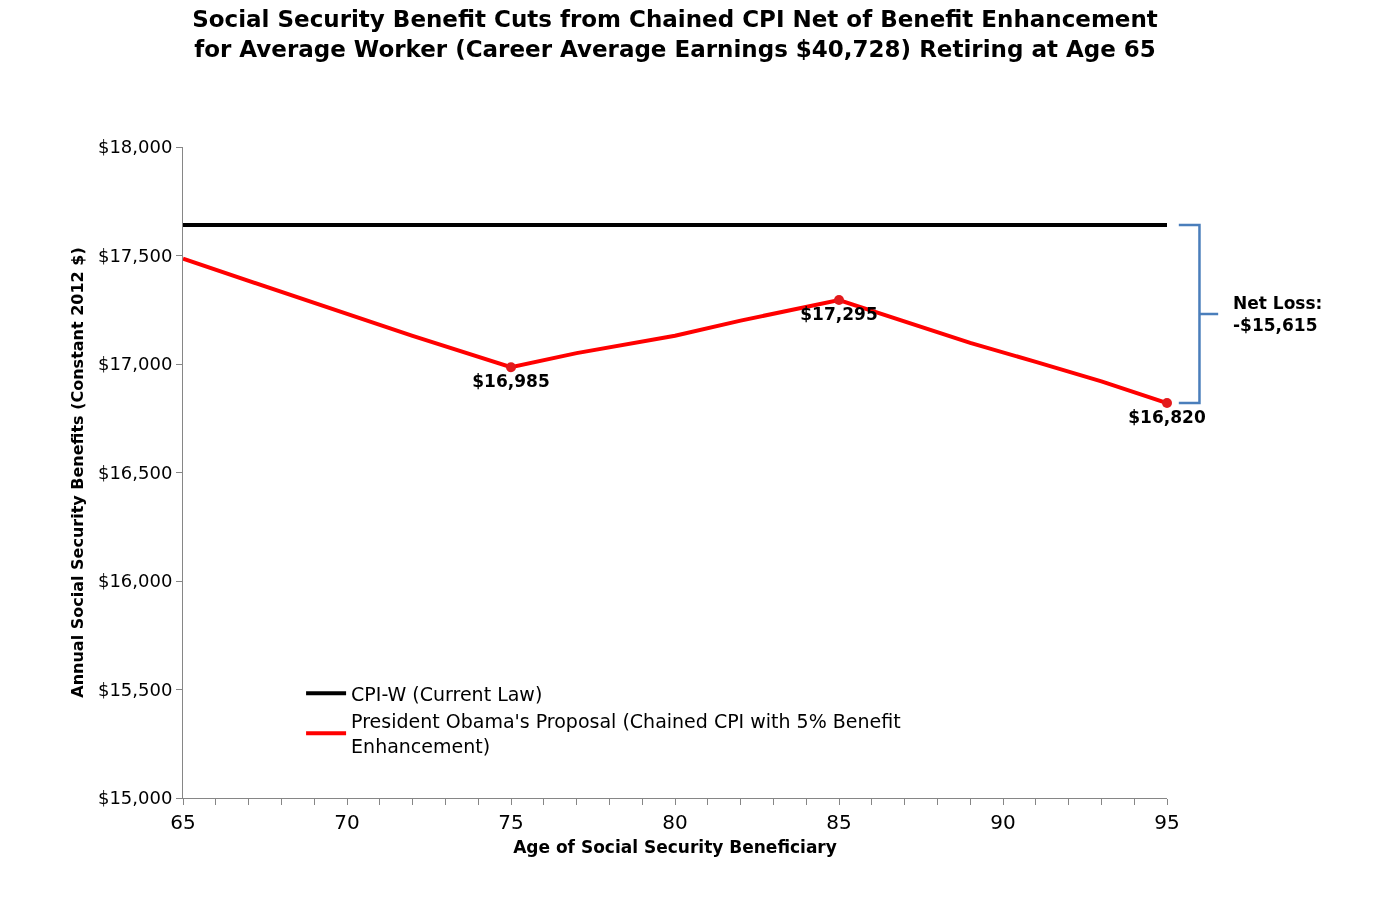 The height and width of the screenshot is (909, 1383). What do you see at coordinates (511, 822) in the screenshot?
I see `x-tick-label: 75` at bounding box center [511, 822].